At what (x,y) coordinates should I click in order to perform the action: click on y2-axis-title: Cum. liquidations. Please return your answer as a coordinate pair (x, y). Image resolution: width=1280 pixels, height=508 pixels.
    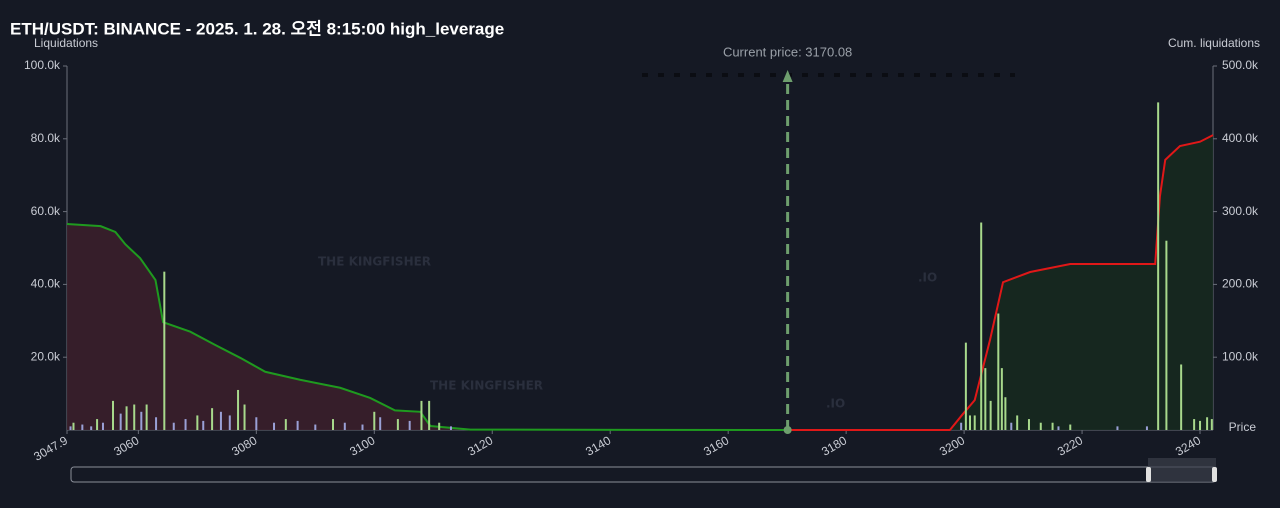
    Looking at the image, I should click on (1214, 43).